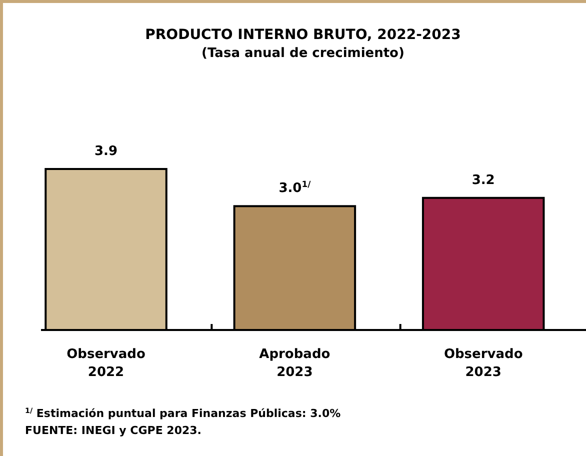  What do you see at coordinates (106, 363) in the screenshot?
I see `x-tick-label: Observado 2022` at bounding box center [106, 363].